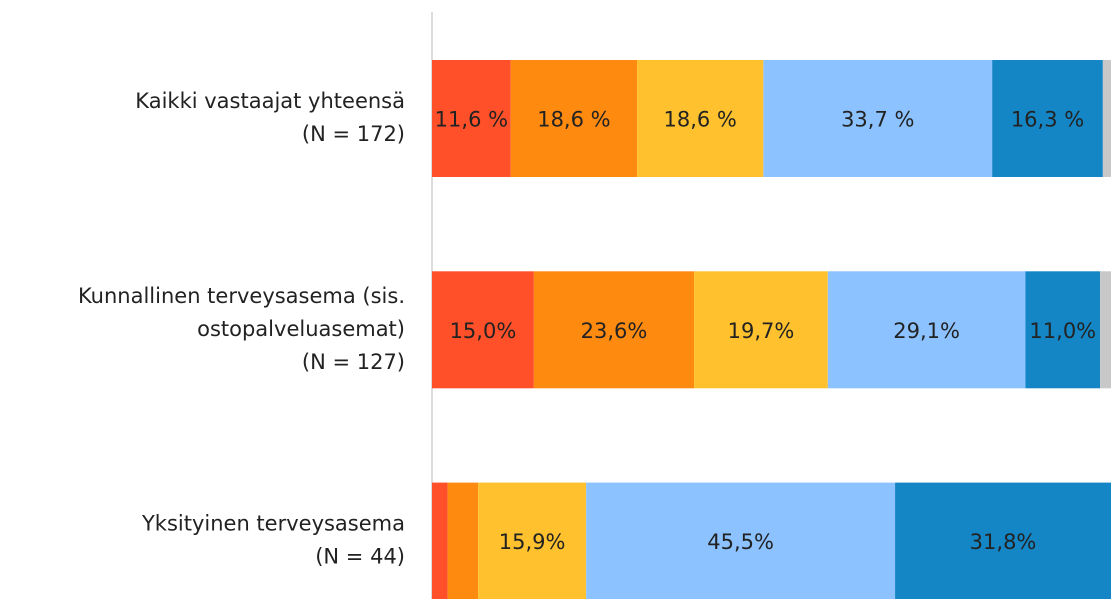 This screenshot has width=1111, height=599. I want to click on value-label: 33,7 %, so click(877, 120).